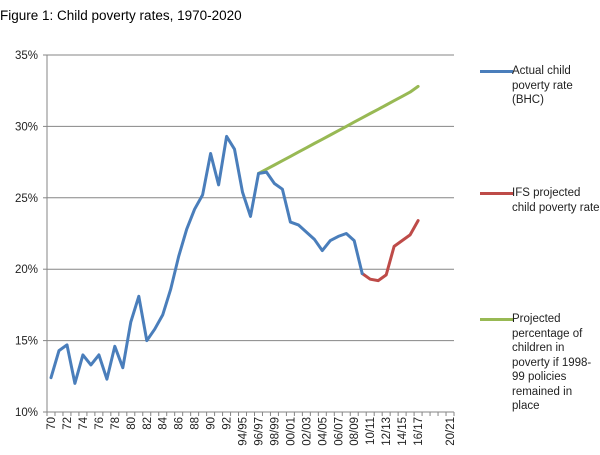  I want to click on series-line-ifs-projected, so click(390, 251).